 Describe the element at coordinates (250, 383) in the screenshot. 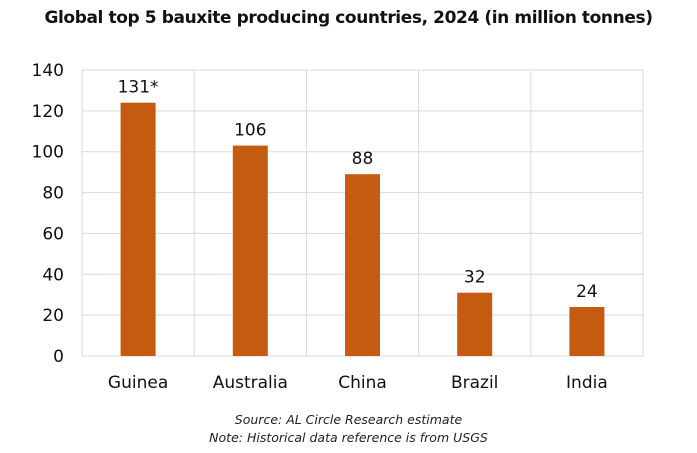

I see `x-tick-label: Australia` at that location.